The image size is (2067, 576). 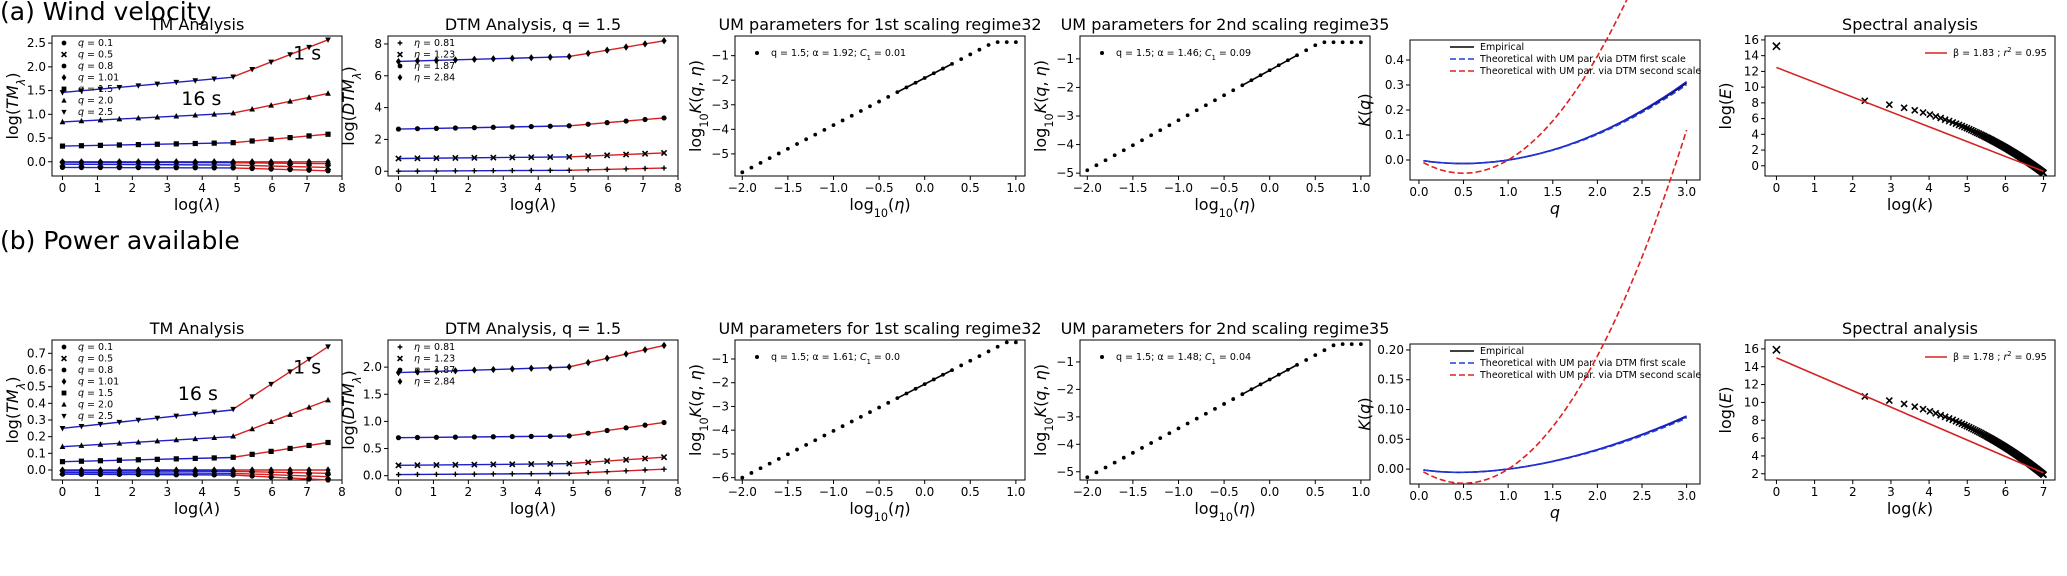 What do you see at coordinates (533, 328) in the screenshot?
I see `panel-title: DTM Analysis, q = 1.5` at bounding box center [533, 328].